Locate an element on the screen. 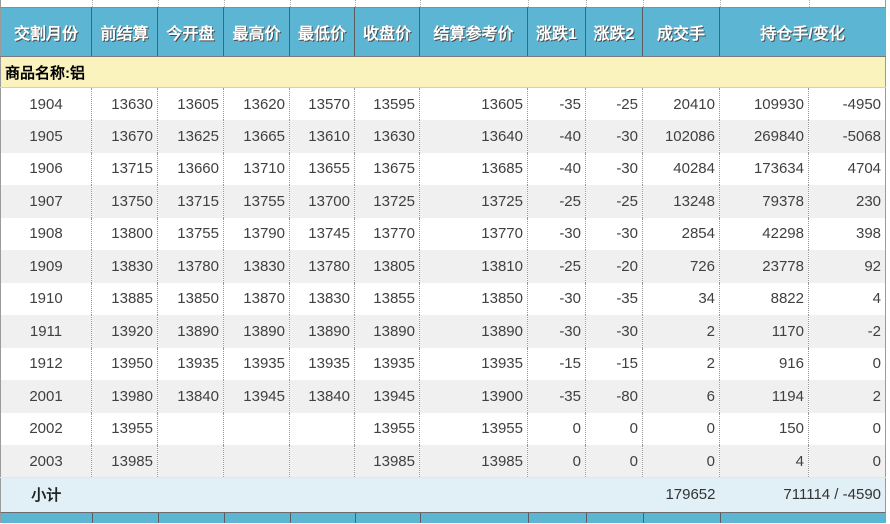 This screenshot has height=524, width=890. cell-value: 1194 is located at coordinates (764, 396).